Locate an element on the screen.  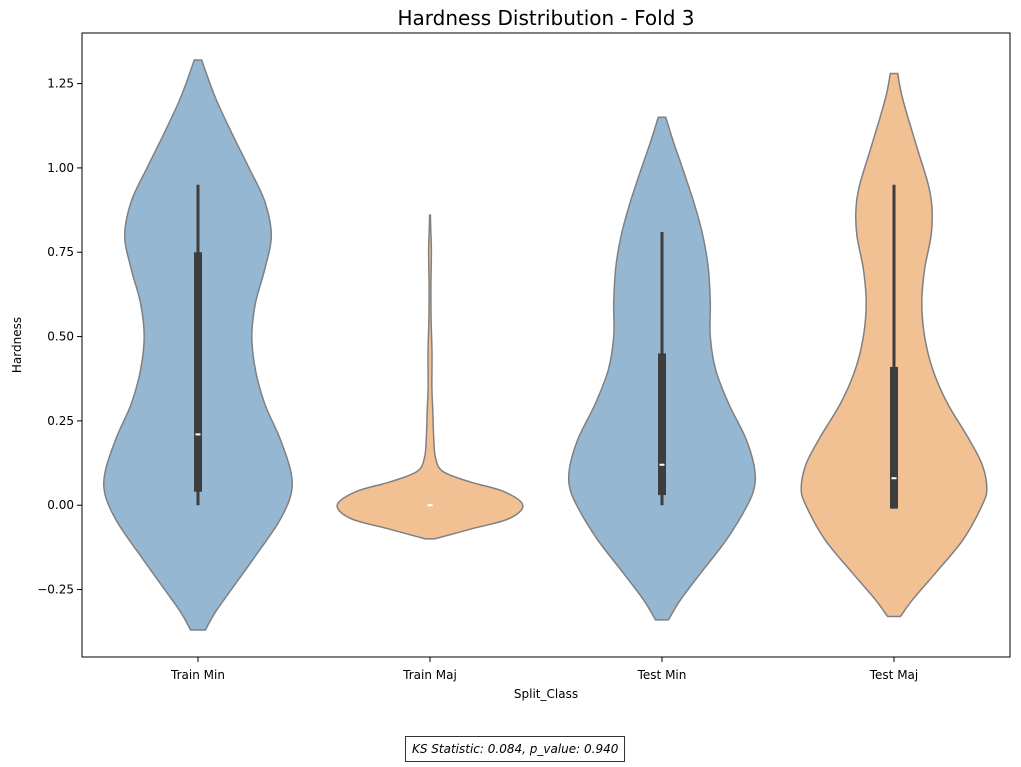
y-tick-label: −0.25 is located at coordinates (55, 590).